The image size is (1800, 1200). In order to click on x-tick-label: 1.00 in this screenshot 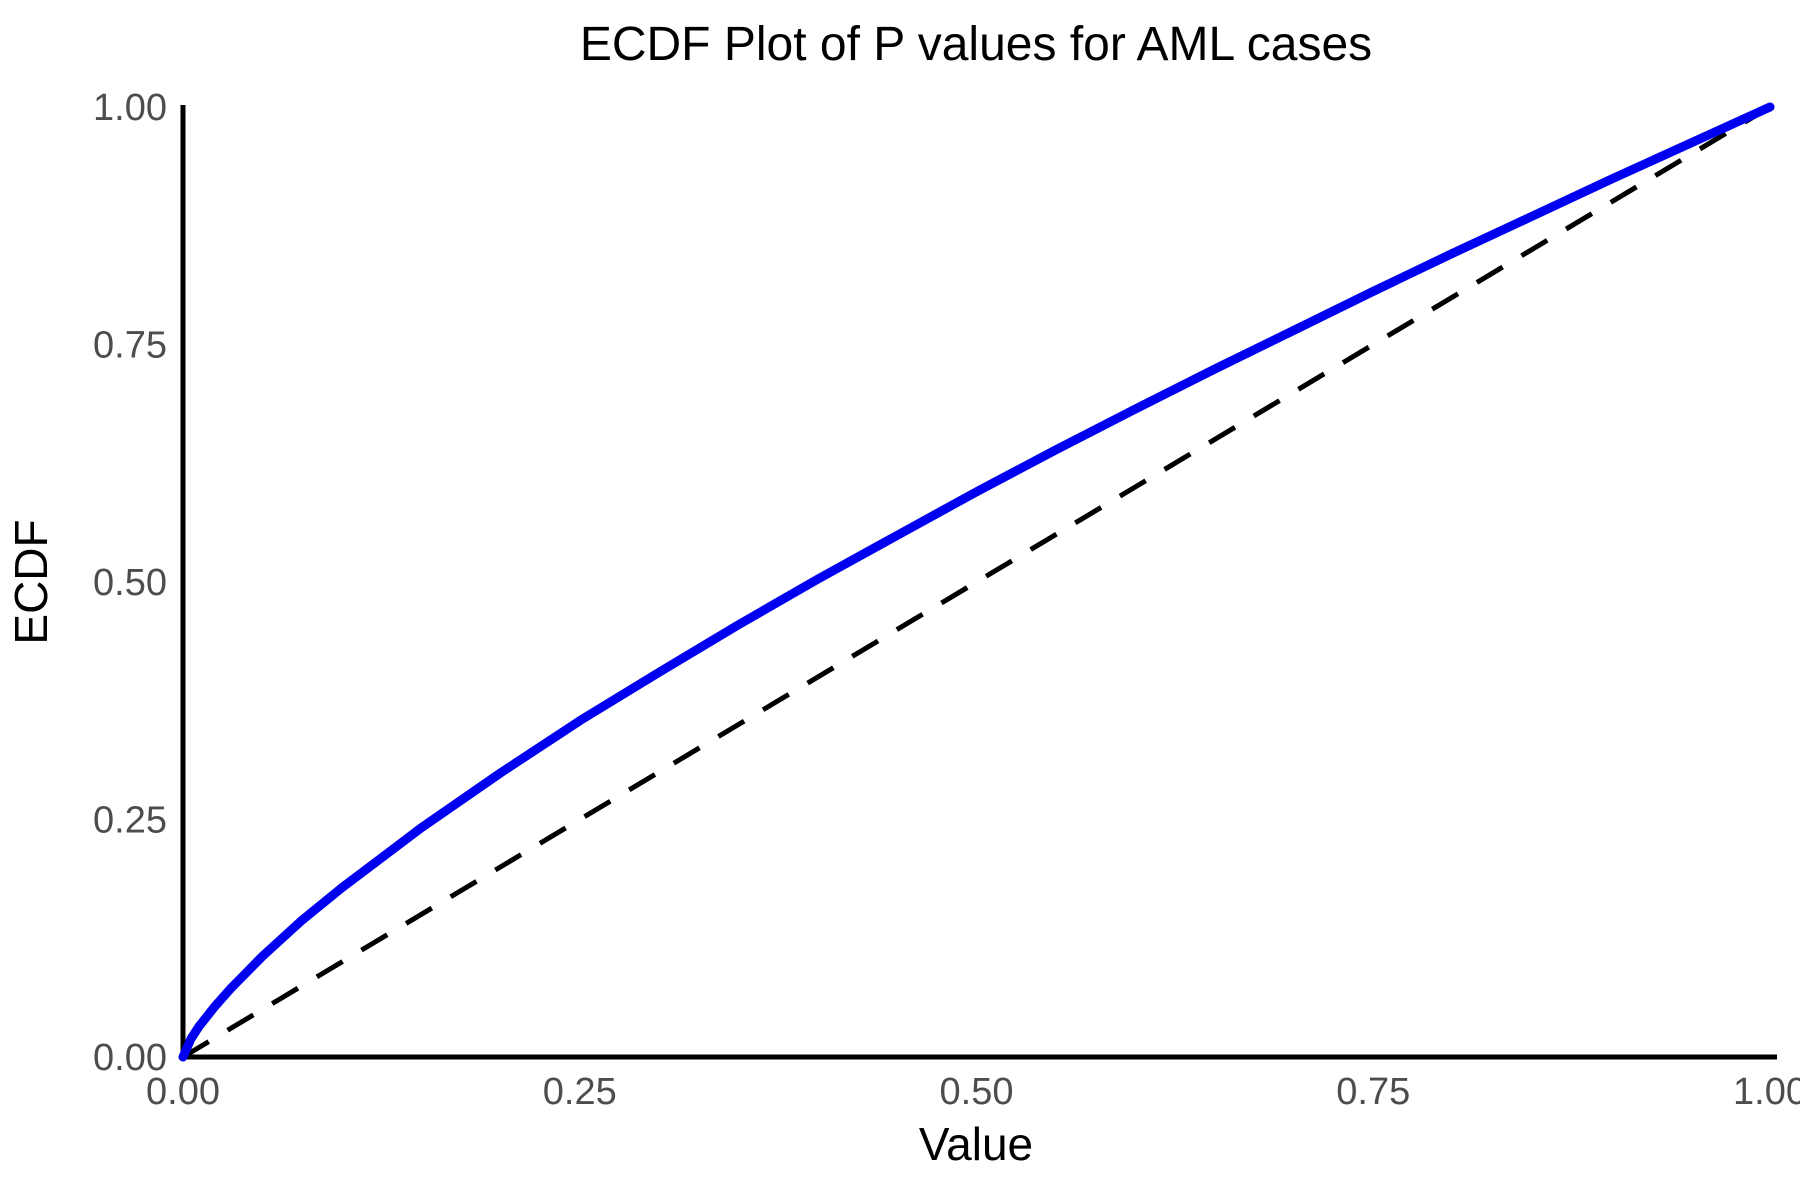, I will do `click(1766, 1092)`.